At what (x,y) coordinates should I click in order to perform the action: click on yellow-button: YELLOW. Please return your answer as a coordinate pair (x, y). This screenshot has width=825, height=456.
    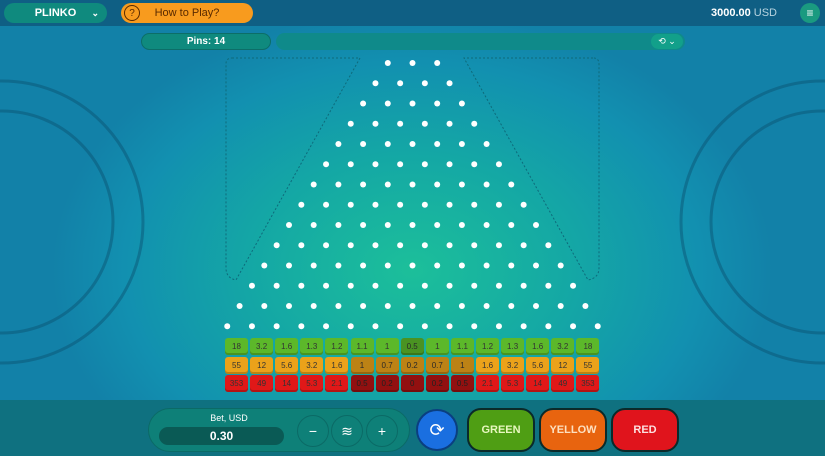
    Looking at the image, I should click on (573, 430).